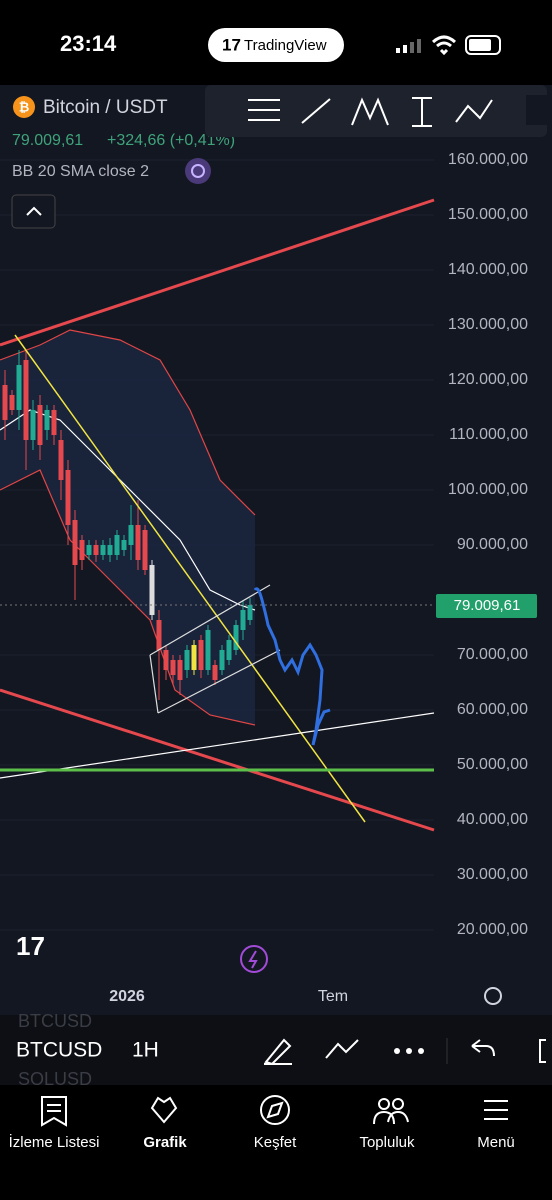  What do you see at coordinates (492, 654) in the screenshot?
I see `price-axis-label: 70.000,00` at bounding box center [492, 654].